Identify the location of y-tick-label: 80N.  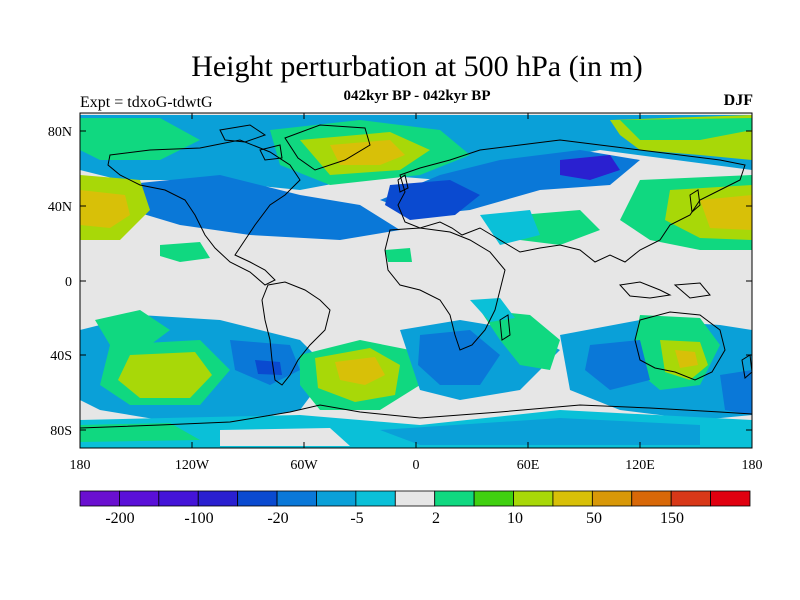
(60, 132).